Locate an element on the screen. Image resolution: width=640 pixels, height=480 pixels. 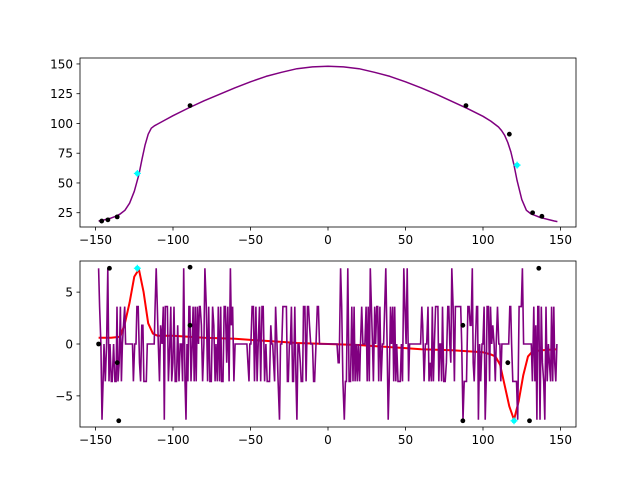
y-tick-label: −5 is located at coordinates (64, 396).